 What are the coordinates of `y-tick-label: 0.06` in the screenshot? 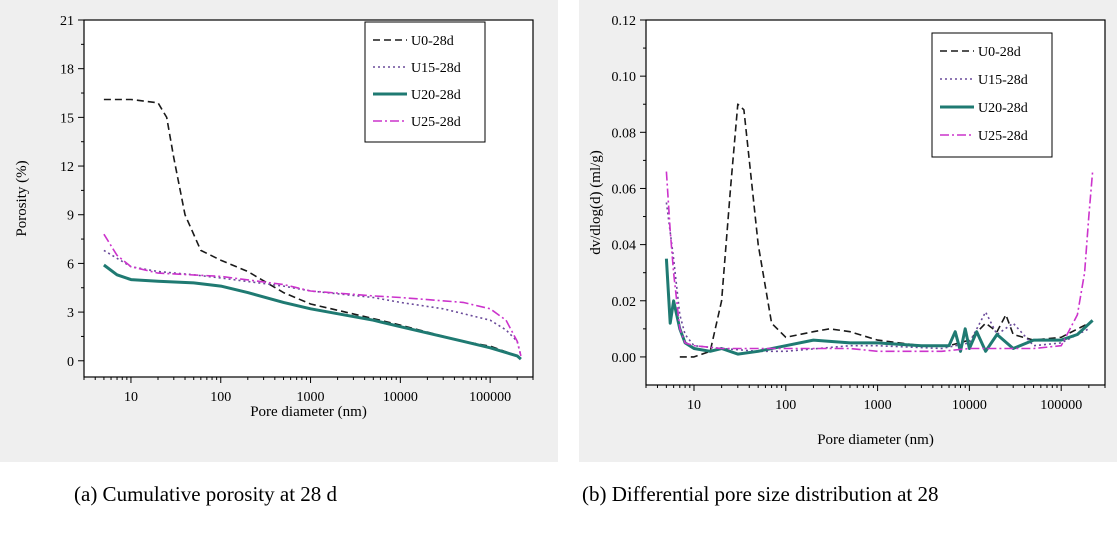 It's located at (624, 189).